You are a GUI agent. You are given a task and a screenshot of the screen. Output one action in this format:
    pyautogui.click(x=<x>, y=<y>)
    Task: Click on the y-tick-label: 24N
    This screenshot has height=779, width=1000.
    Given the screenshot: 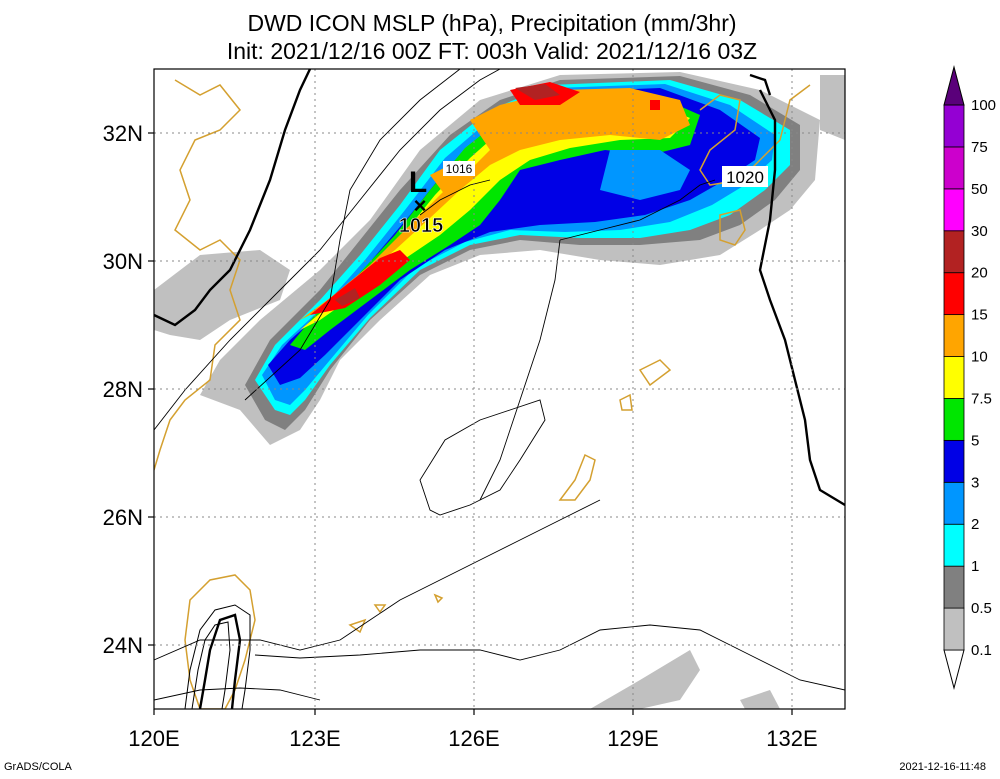 What is the action you would take?
    pyautogui.click(x=123, y=645)
    